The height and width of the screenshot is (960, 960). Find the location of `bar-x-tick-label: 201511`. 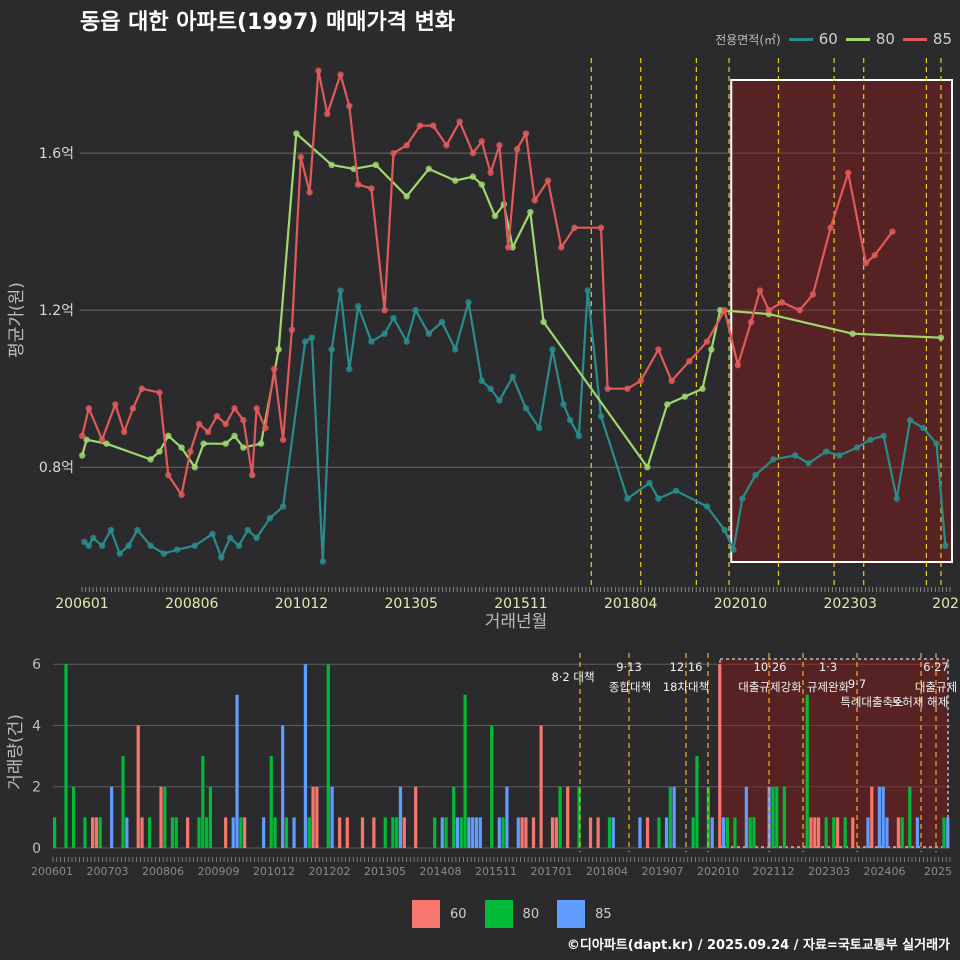

bar-x-tick-label: 201511 is located at coordinates (496, 871).